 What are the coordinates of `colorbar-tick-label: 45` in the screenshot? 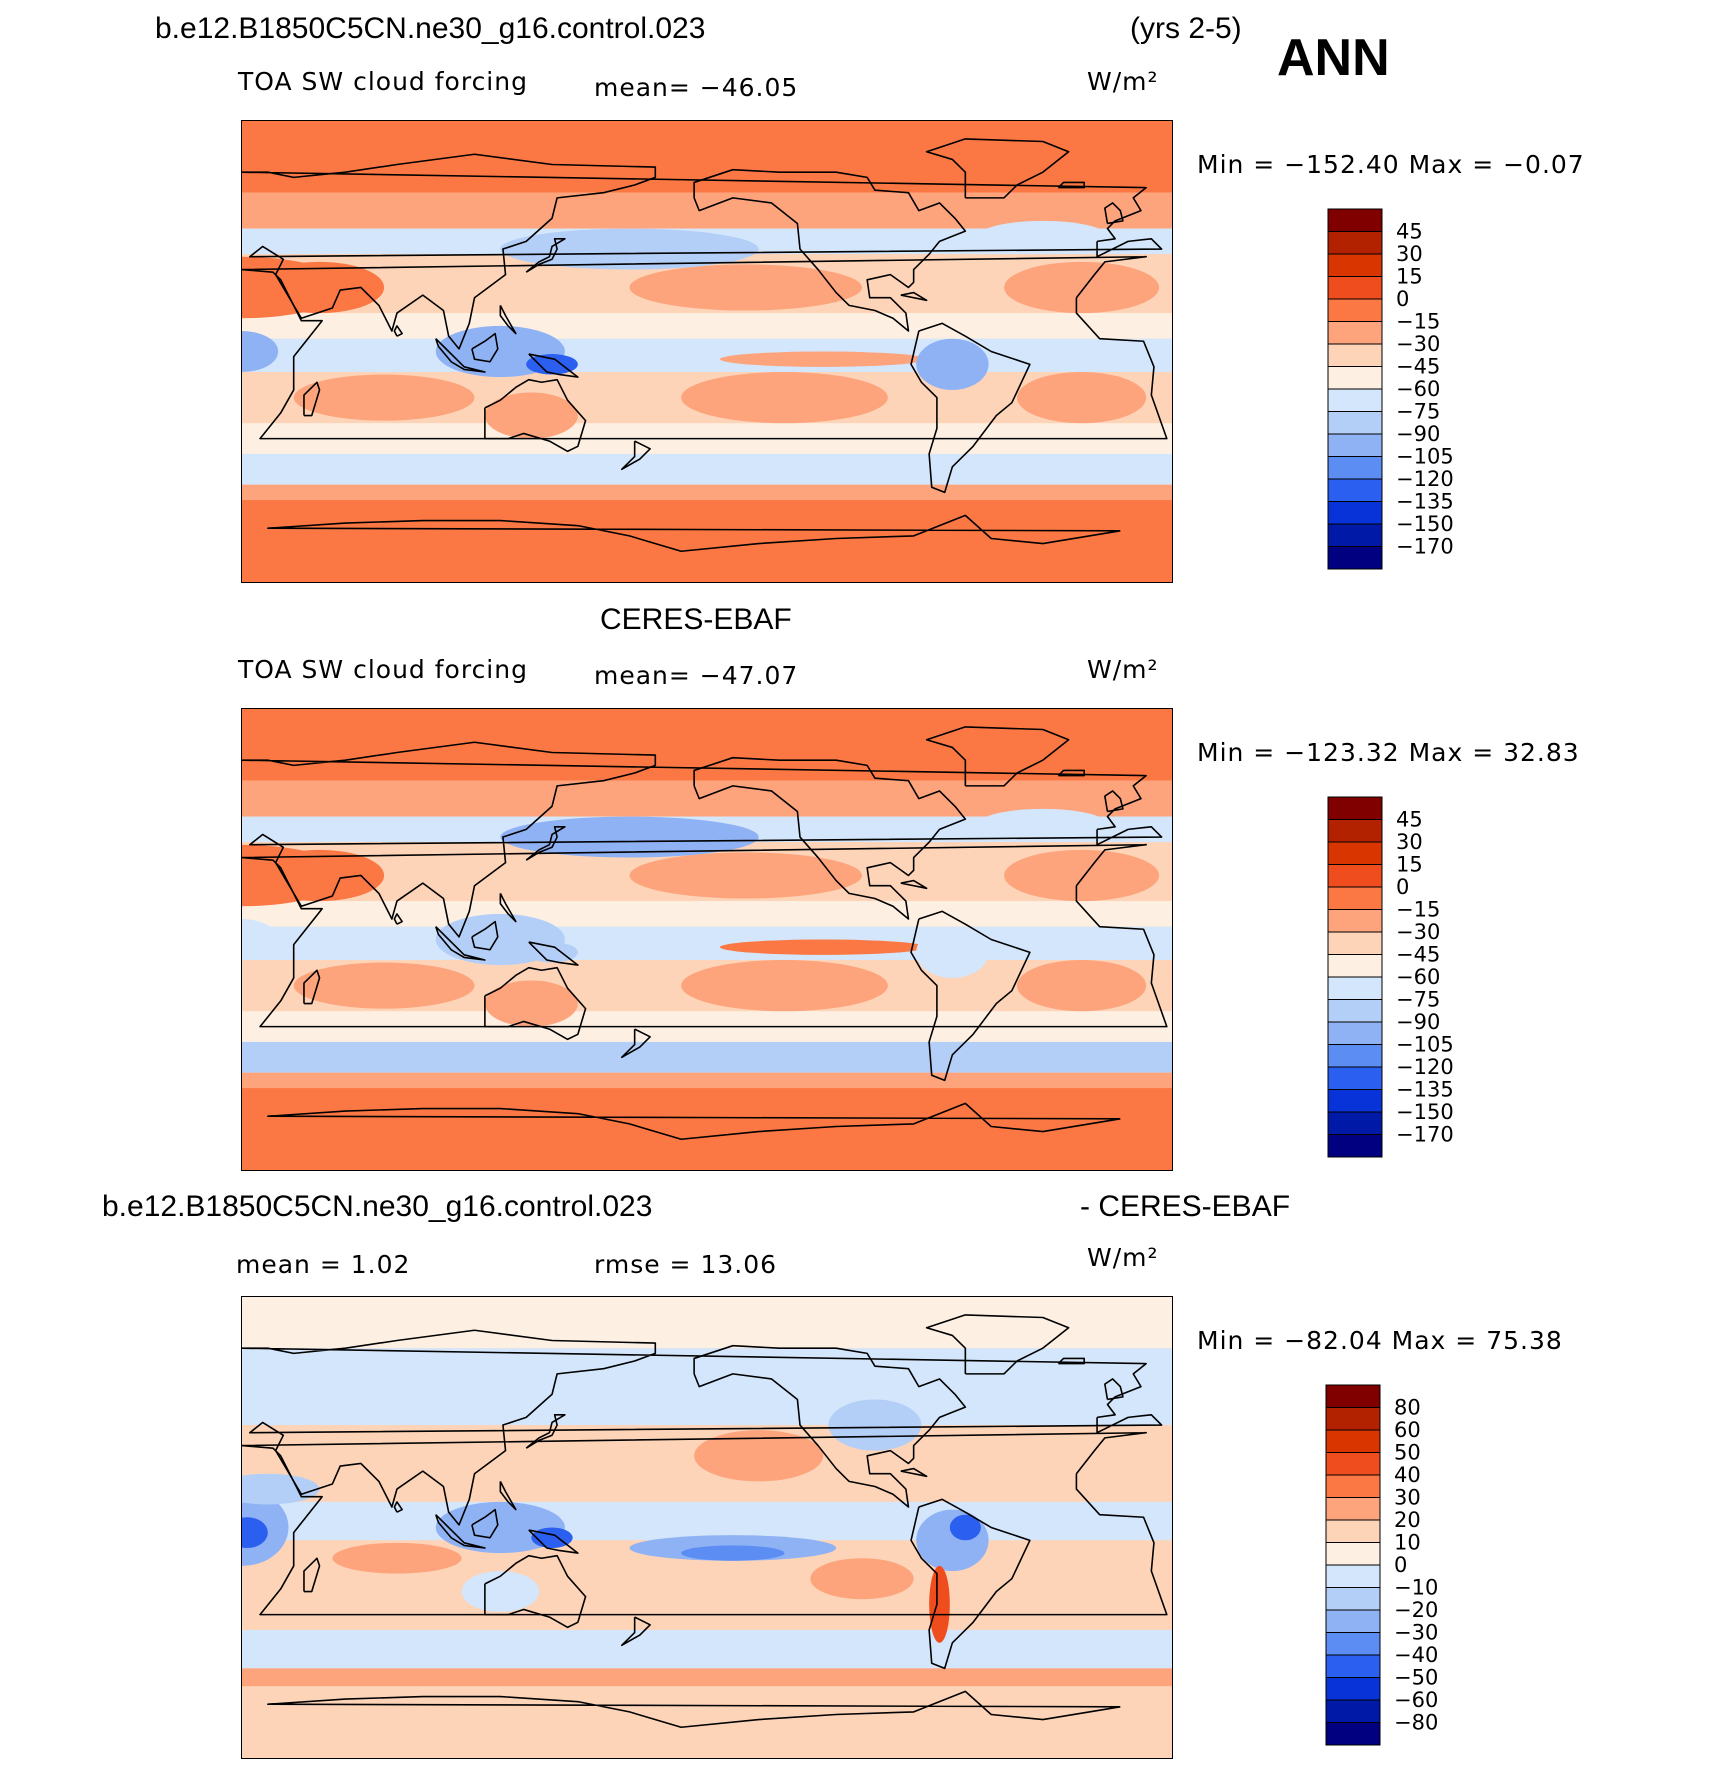 It's located at (1409, 232).